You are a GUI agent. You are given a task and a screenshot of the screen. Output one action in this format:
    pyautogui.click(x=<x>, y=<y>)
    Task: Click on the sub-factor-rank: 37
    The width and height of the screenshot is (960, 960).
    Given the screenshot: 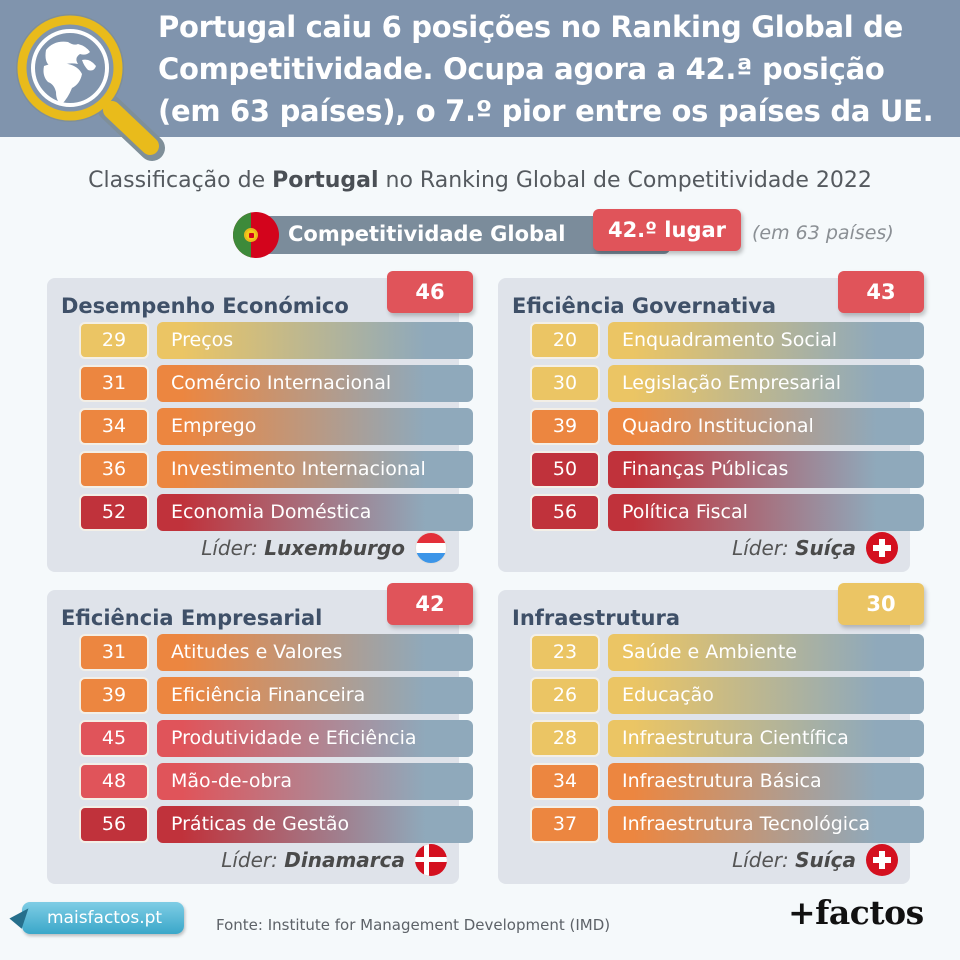 What is the action you would take?
    pyautogui.click(x=565, y=824)
    